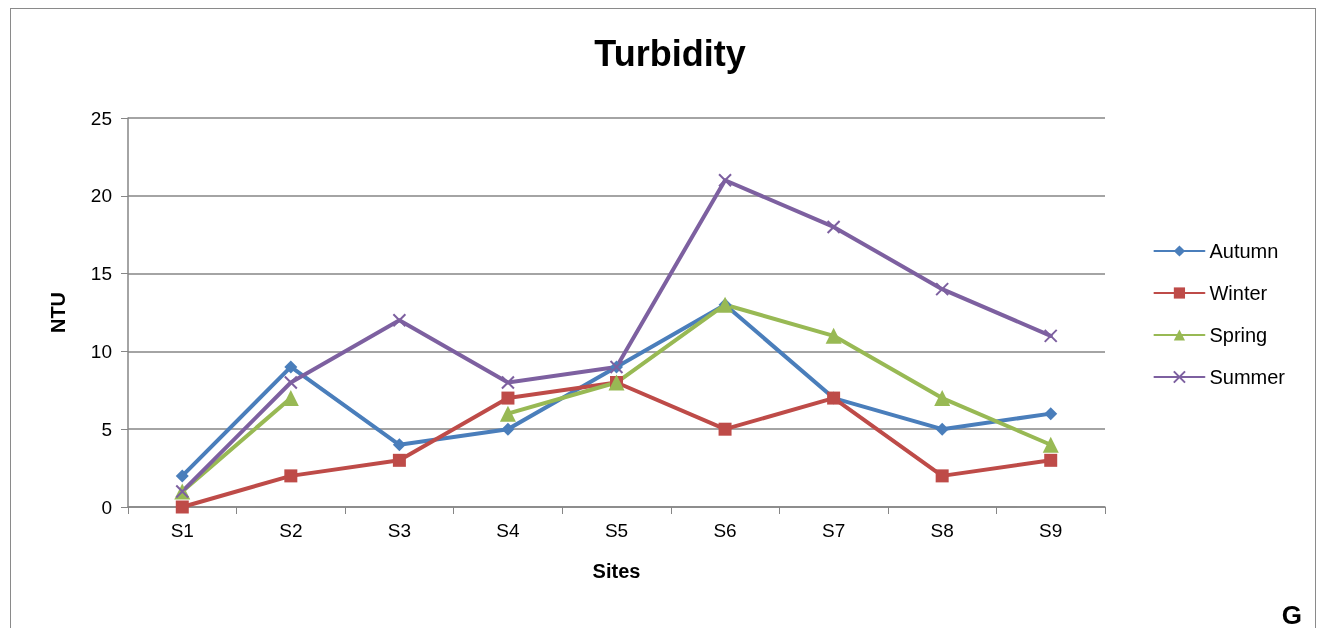 This screenshot has height=628, width=1330. Describe the element at coordinates (101, 196) in the screenshot. I see `y-tick-label: 20` at that location.